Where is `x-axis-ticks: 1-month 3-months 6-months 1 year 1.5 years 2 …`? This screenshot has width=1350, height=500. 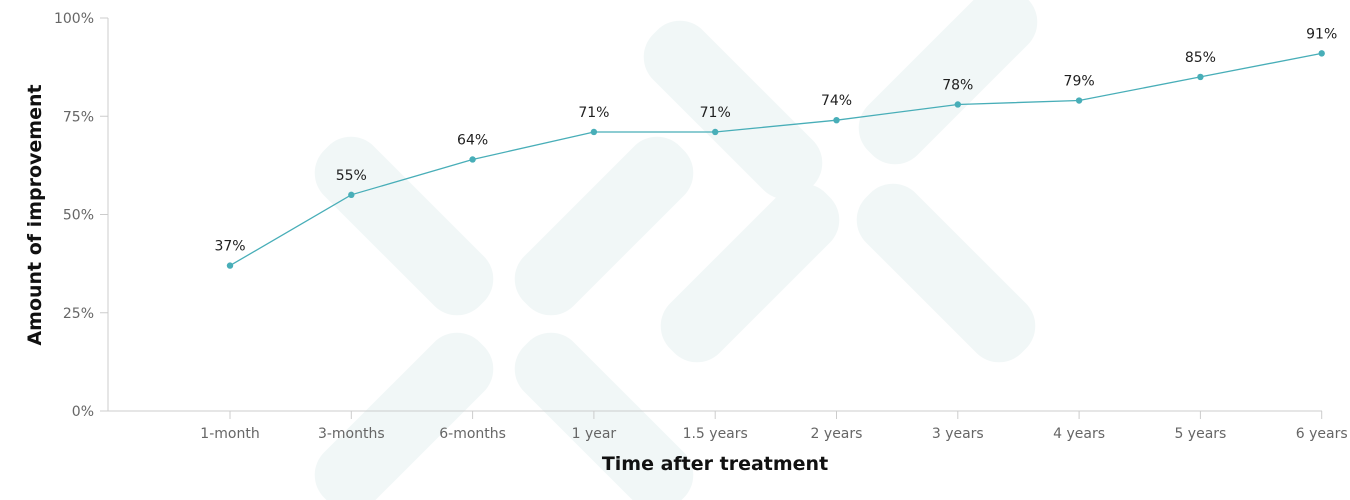 x-axis-ticks: 1-month 3-months 6-months 1 year 1.5 years 2 … is located at coordinates (774, 426).